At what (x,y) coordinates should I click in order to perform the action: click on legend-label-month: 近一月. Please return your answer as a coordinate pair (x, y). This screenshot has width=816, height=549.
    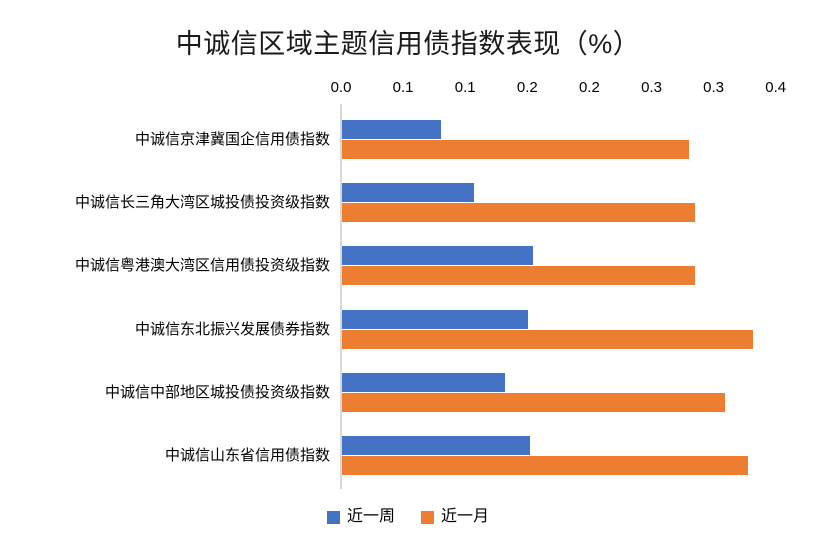
    Looking at the image, I should click on (465, 516).